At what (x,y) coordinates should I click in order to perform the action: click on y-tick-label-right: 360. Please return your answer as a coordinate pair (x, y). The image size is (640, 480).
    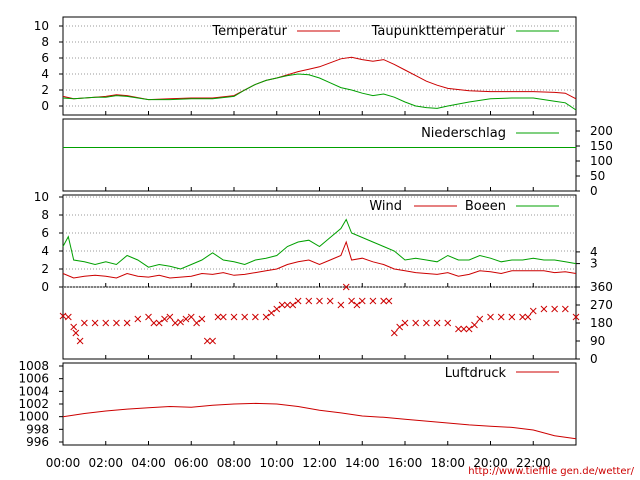
    Looking at the image, I should click on (601, 287).